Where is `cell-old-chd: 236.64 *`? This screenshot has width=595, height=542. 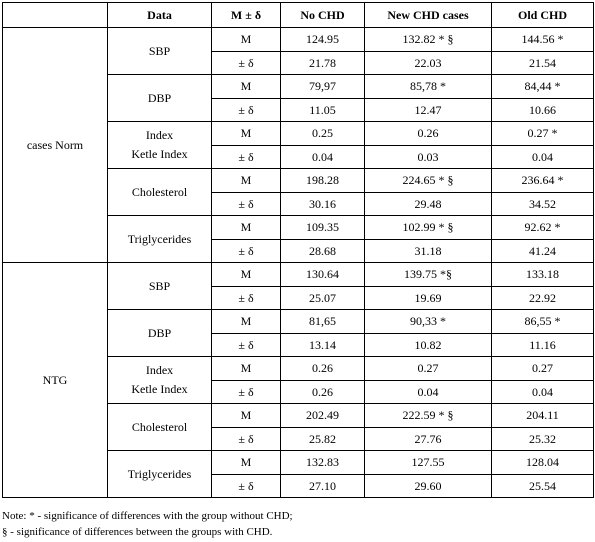
cell-old-chd: 236.64 * is located at coordinates (542, 180).